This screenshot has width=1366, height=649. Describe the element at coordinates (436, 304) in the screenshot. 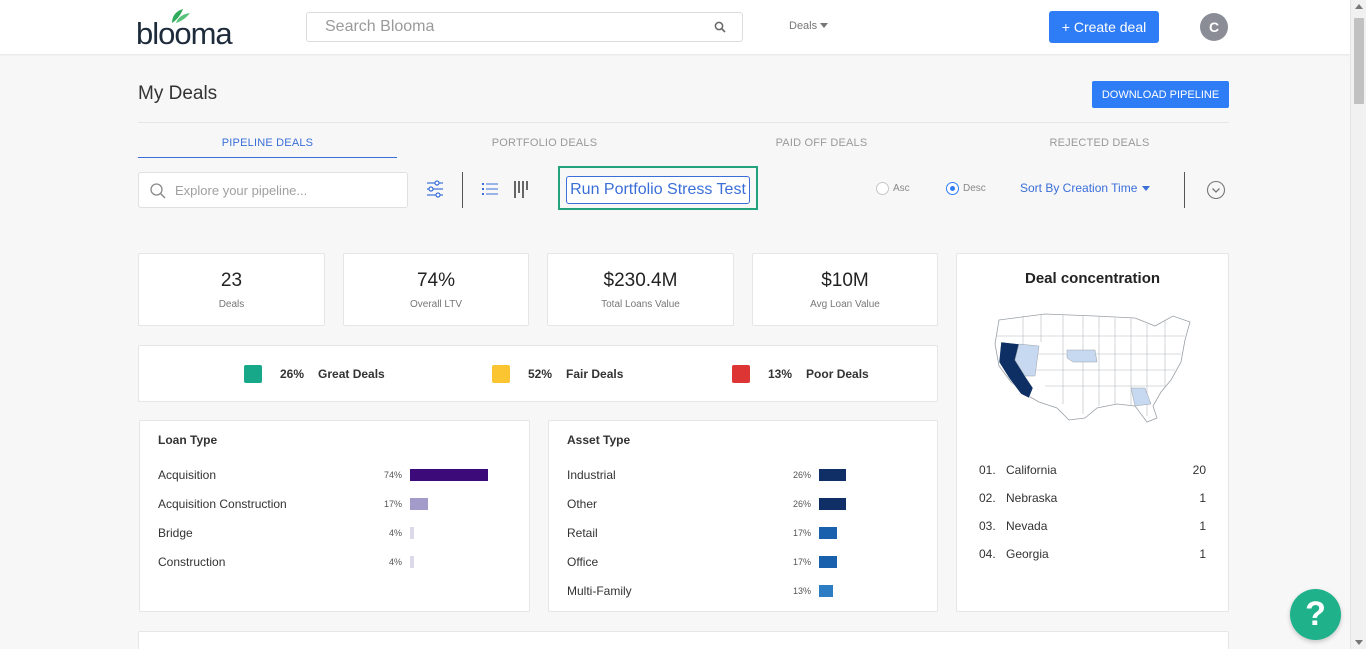

I see `stat-label: Overall LTV` at that location.